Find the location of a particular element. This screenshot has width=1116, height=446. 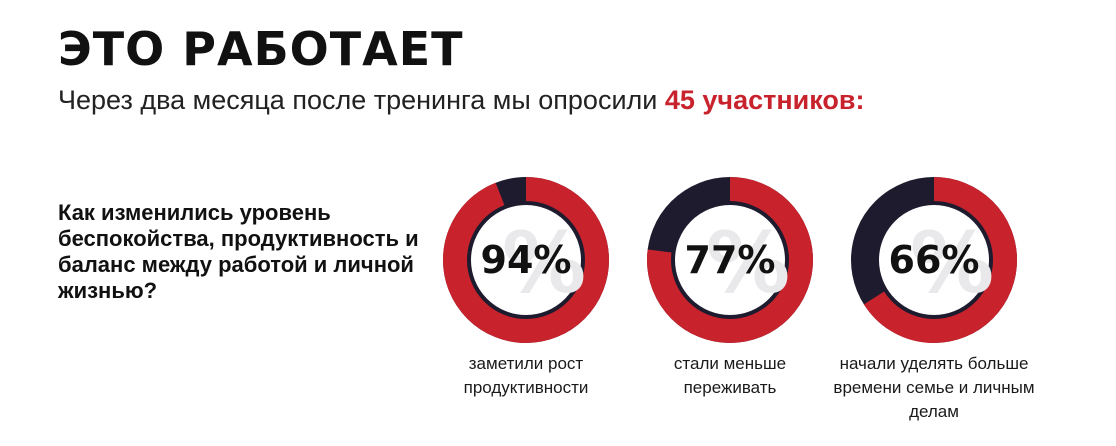

gauge-productivity: % 94% is located at coordinates (526, 260).